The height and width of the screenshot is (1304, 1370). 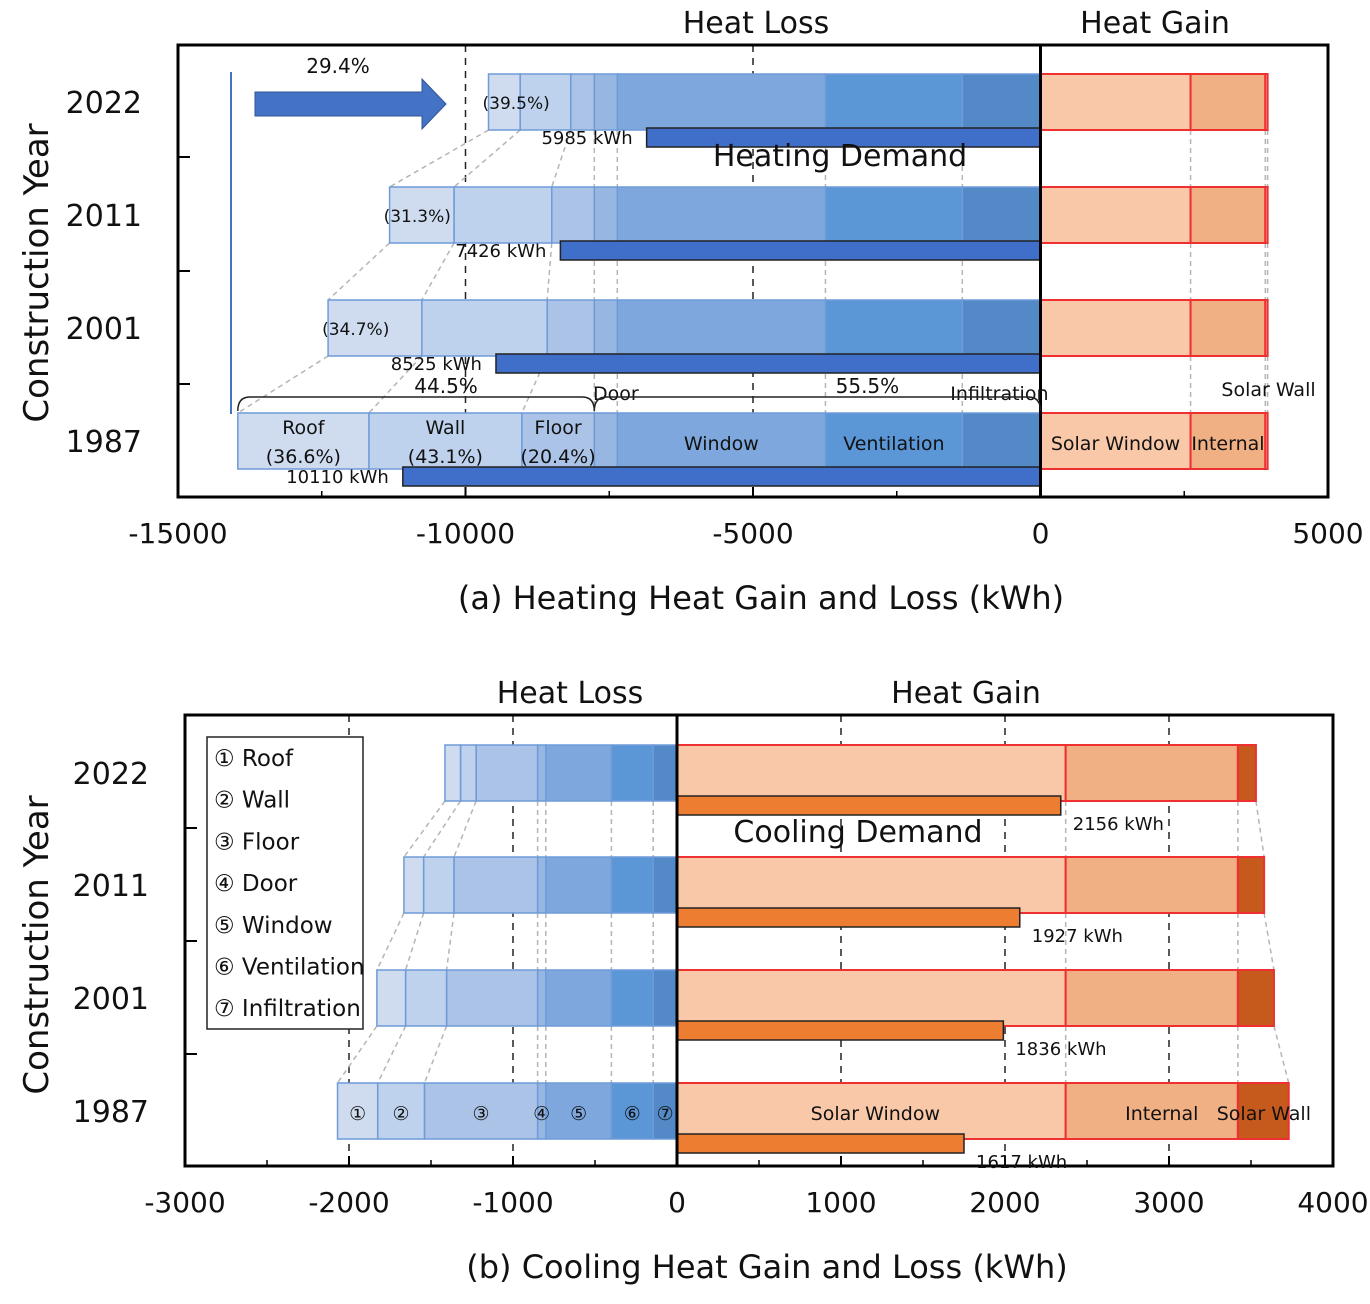 What do you see at coordinates (1151, 998) in the screenshot?
I see `gain-bar-internal-2001` at bounding box center [1151, 998].